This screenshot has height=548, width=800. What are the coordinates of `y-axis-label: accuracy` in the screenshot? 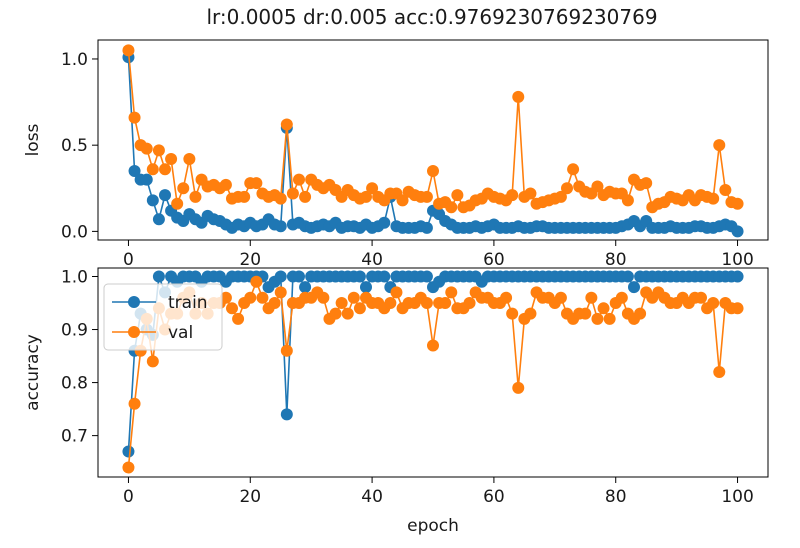 It's located at (33, 372).